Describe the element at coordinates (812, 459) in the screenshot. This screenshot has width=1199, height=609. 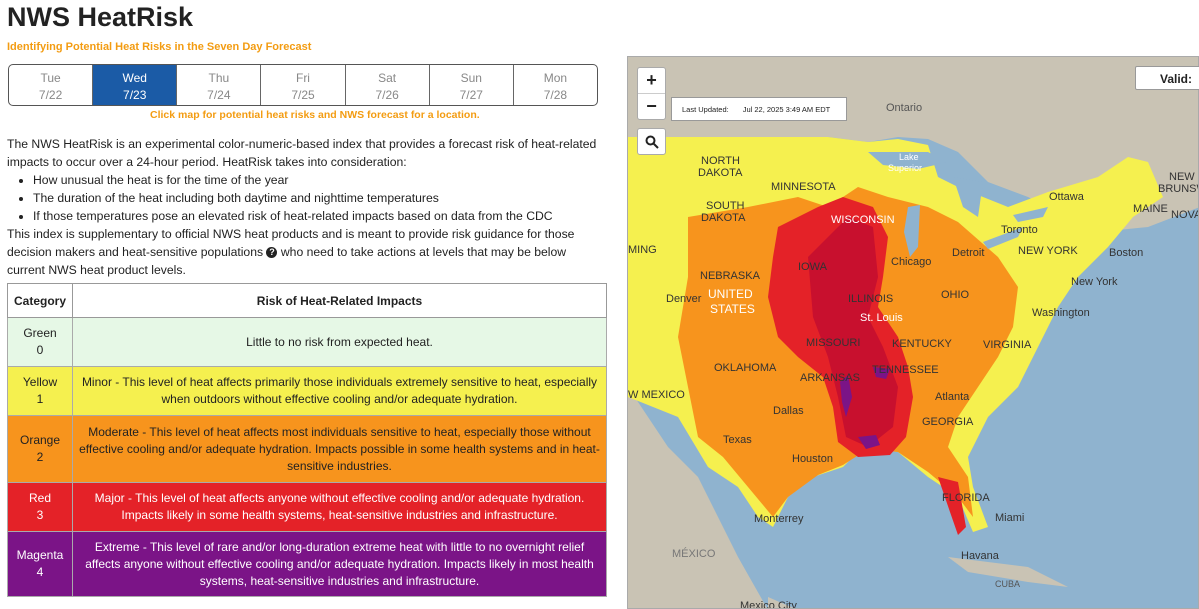
I see `label-houston: Houston` at that location.